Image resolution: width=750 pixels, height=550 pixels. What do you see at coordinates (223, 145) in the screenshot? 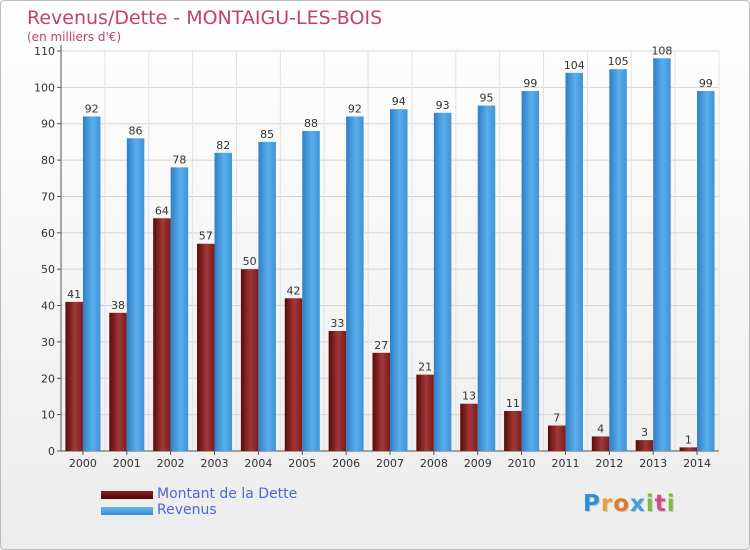
I see `data-label-revenus: 82` at bounding box center [223, 145].